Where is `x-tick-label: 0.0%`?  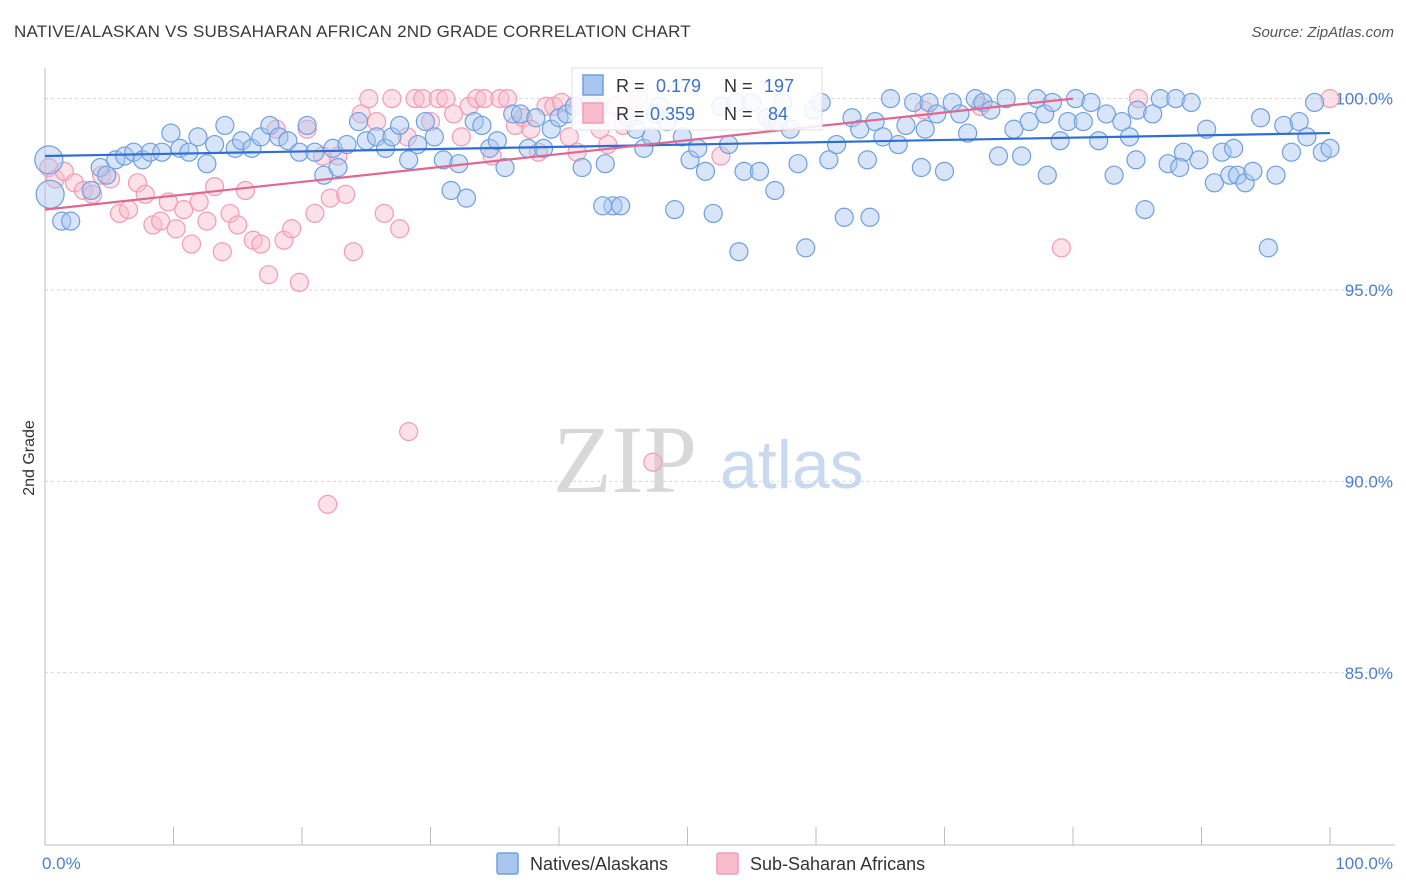 x-tick-label: 0.0% is located at coordinates (61, 863).